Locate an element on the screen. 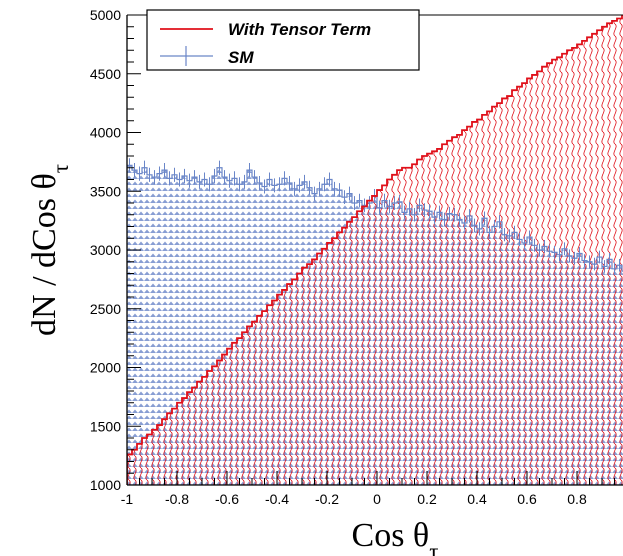 Image resolution: width=623 pixels, height=556 pixels. x-tick-label: -0.6 is located at coordinates (227, 499).